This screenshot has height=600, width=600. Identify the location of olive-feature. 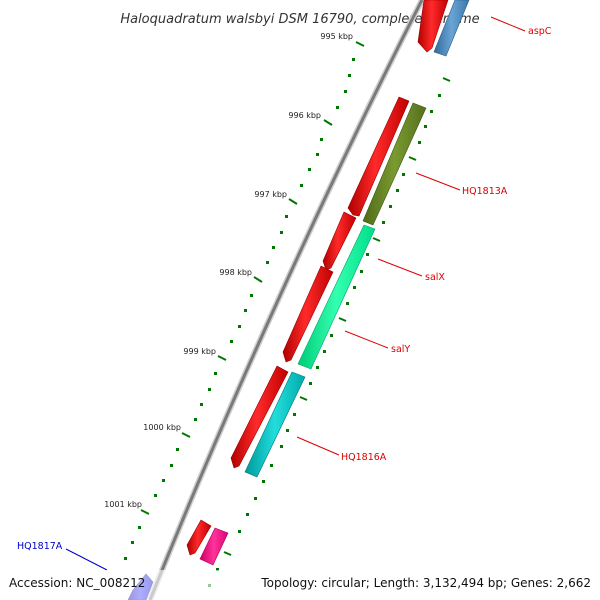
(394, 164).